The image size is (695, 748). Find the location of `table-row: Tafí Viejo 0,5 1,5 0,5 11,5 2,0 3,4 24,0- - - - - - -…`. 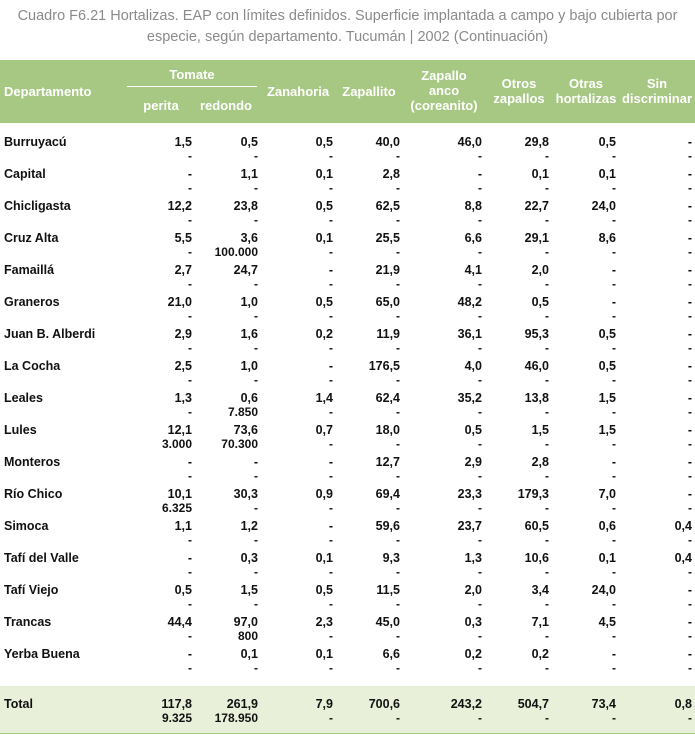

table-row: Tafí Viejo 0,5 1,5 0,5 11,5 2,0 3,4 24,0- - - - - - -… is located at coordinates (347, 591).